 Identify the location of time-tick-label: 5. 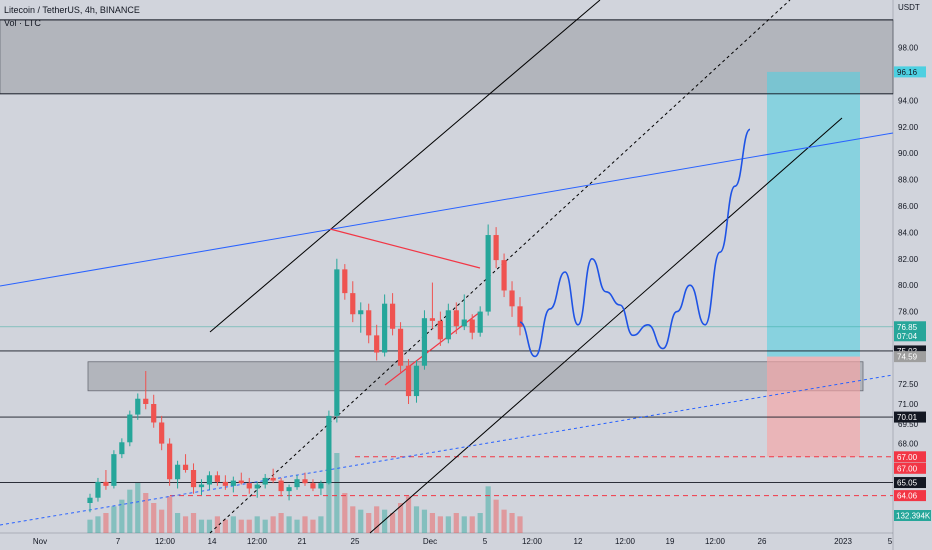
(890, 541).